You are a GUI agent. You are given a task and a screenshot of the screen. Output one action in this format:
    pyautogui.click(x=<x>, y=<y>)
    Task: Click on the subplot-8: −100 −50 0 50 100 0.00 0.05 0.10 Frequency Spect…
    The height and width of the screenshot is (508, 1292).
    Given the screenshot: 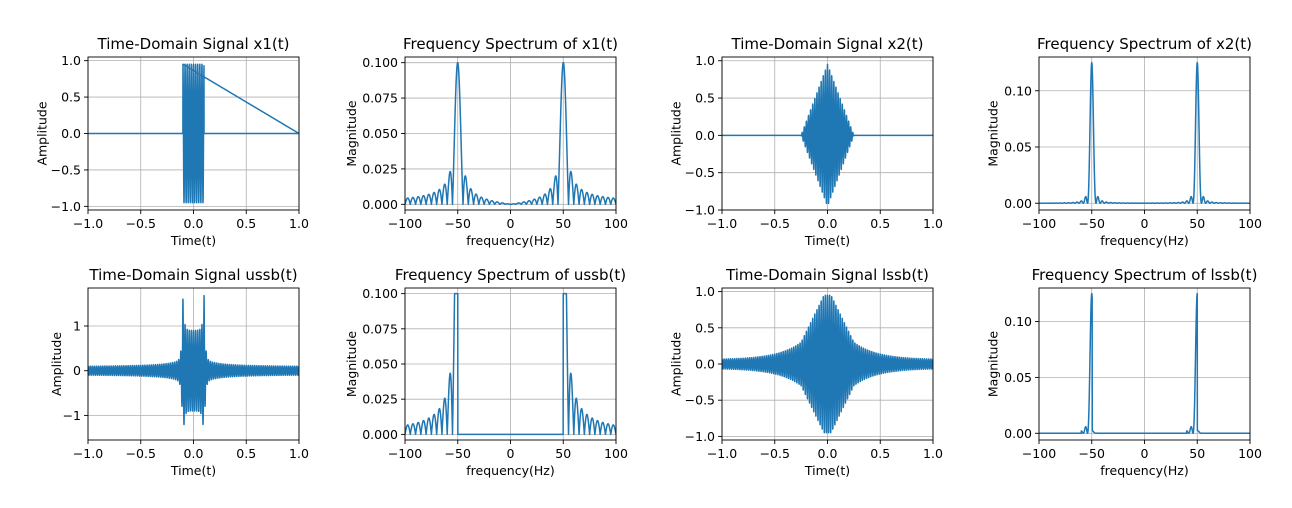 What is the action you would take?
    pyautogui.click(x=1123, y=372)
    